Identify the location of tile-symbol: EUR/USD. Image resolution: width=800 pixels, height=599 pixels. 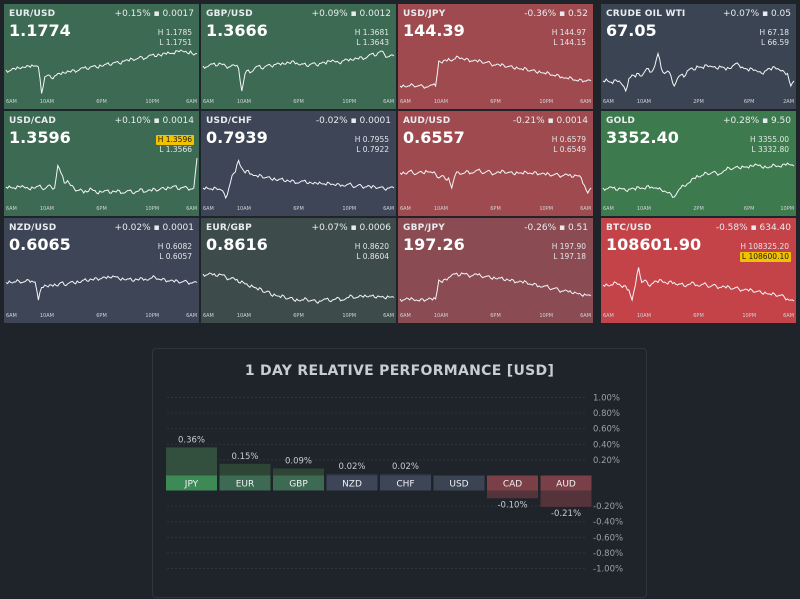
(32, 14).